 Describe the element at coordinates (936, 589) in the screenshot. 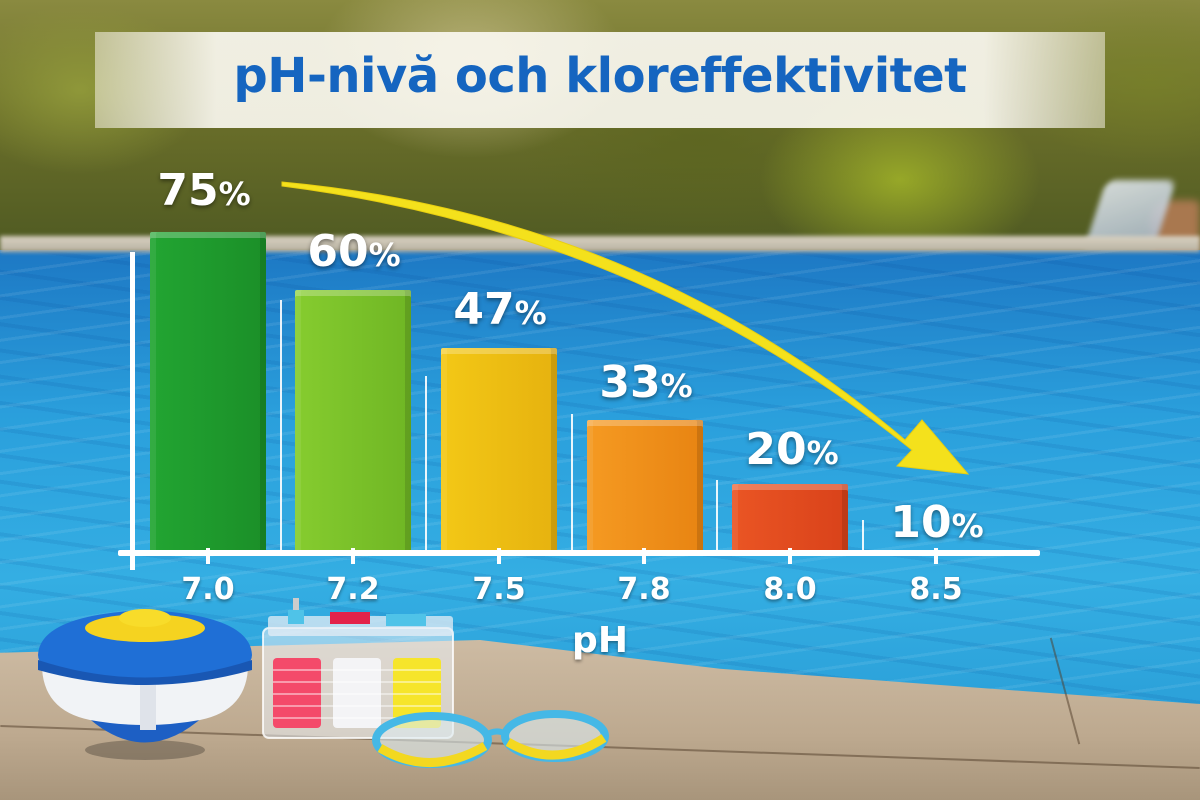

I see `x-label-8-5: 8.5` at that location.